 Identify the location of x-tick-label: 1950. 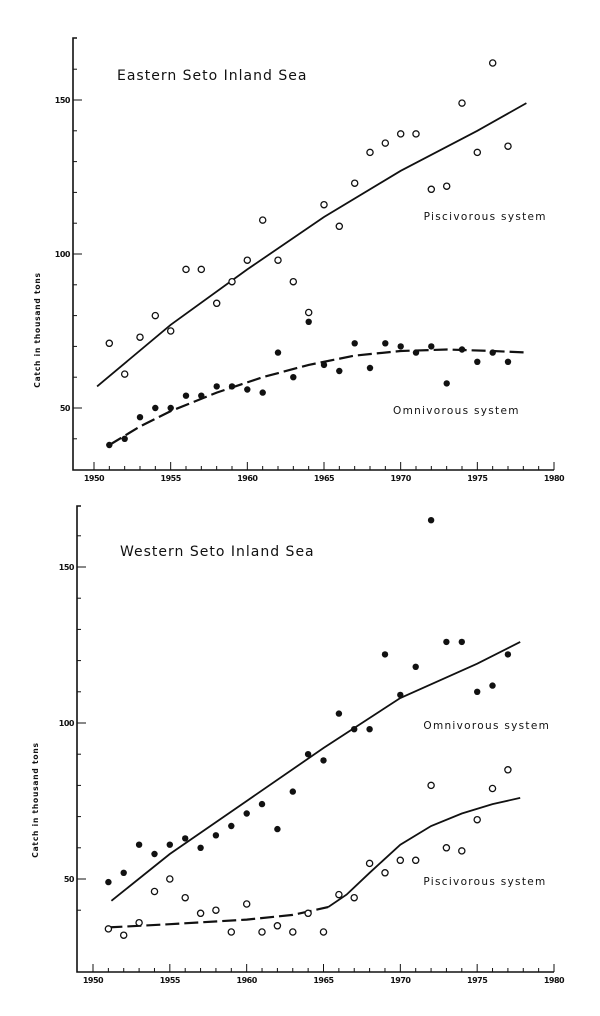
(93, 980).